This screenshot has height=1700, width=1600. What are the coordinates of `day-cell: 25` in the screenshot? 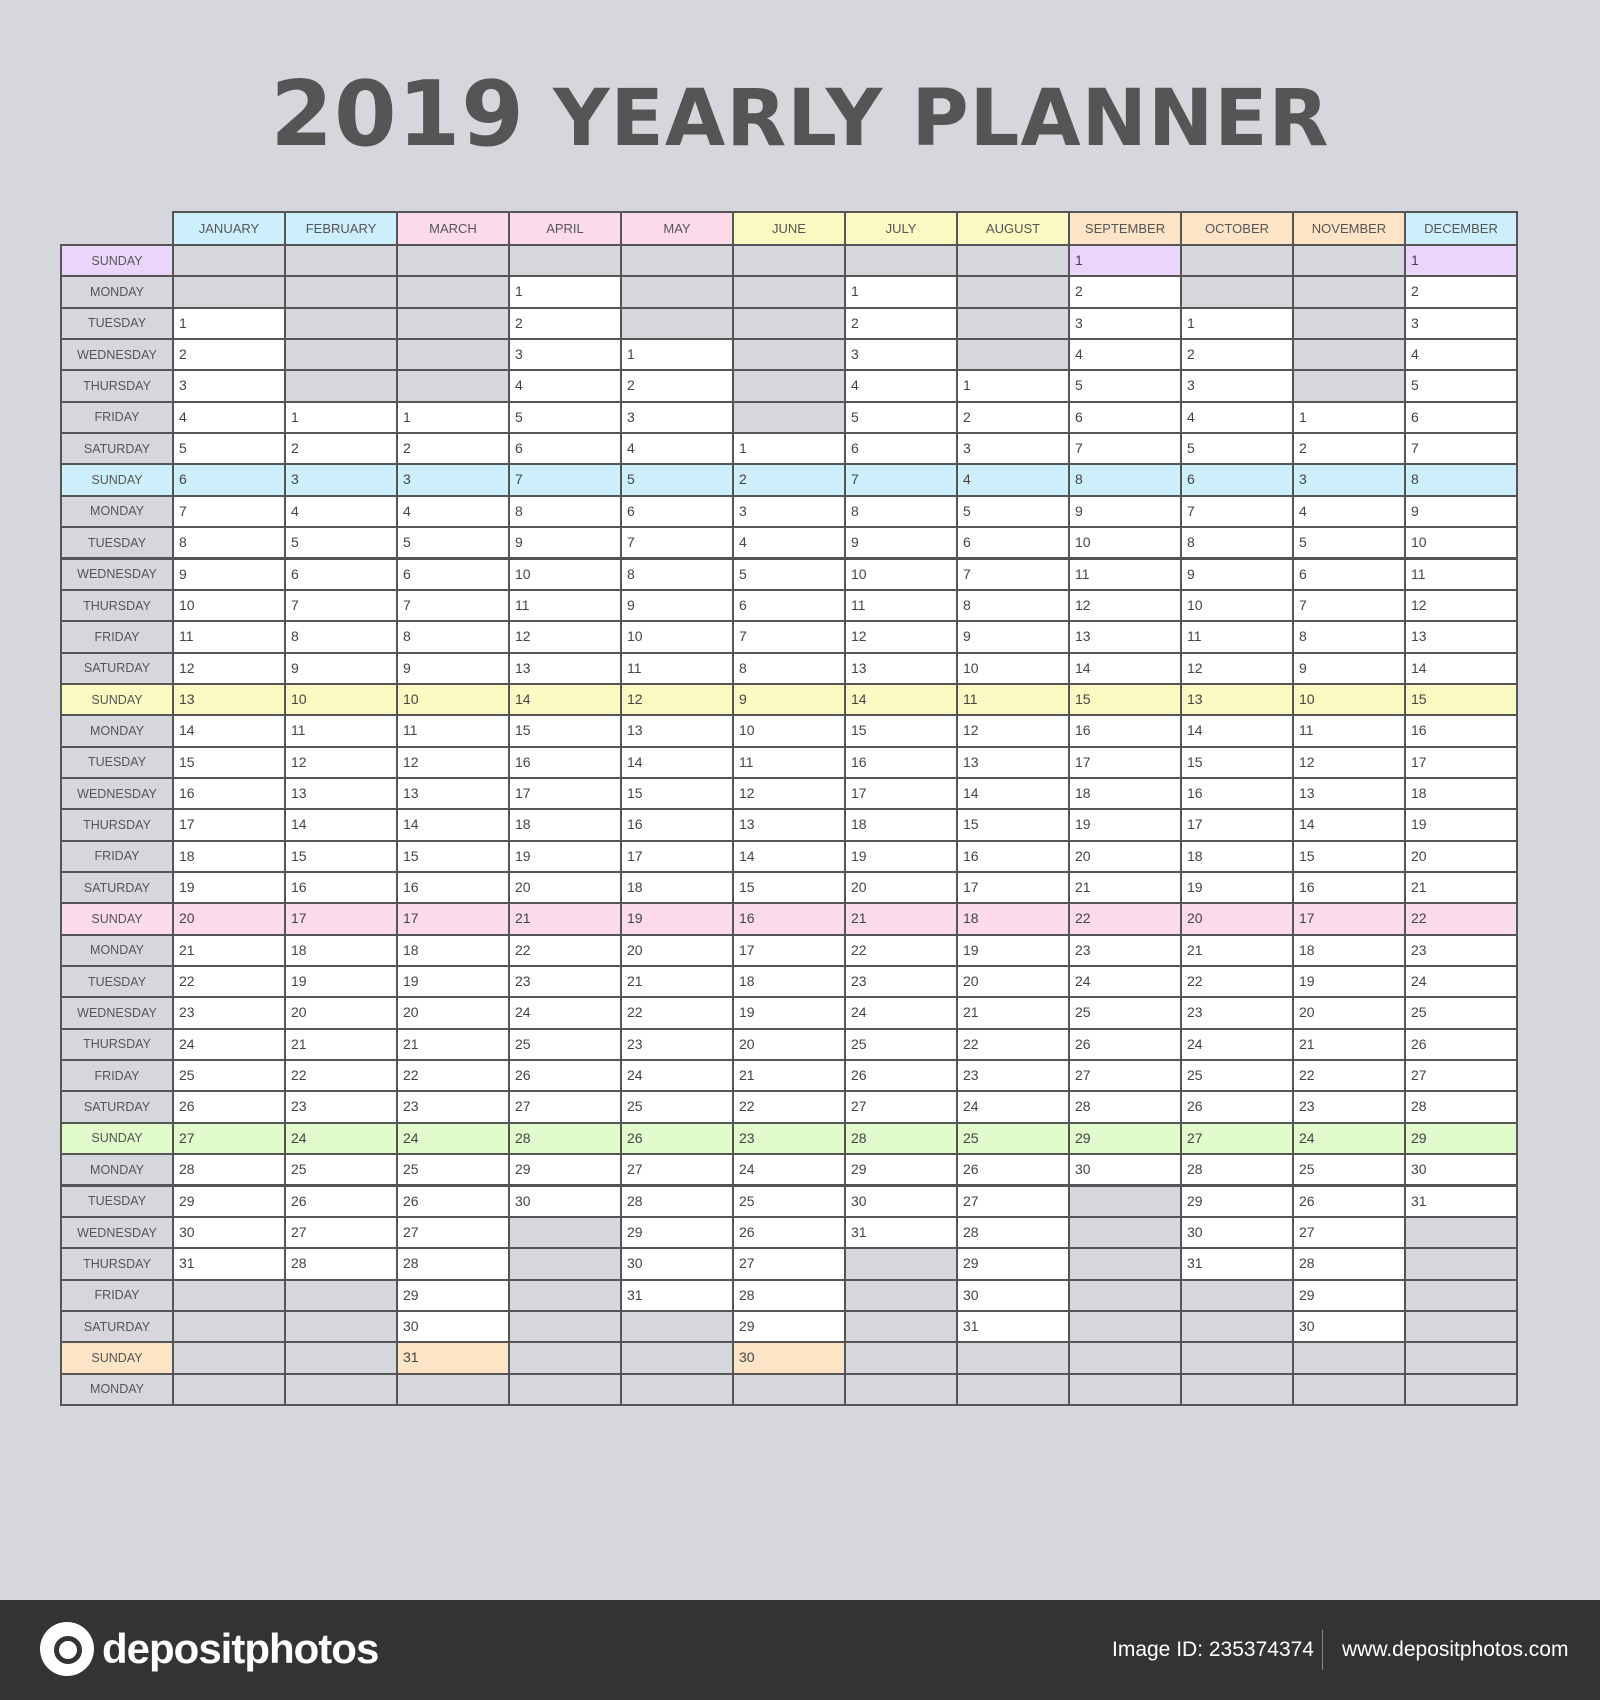 It's located at (453, 1170).